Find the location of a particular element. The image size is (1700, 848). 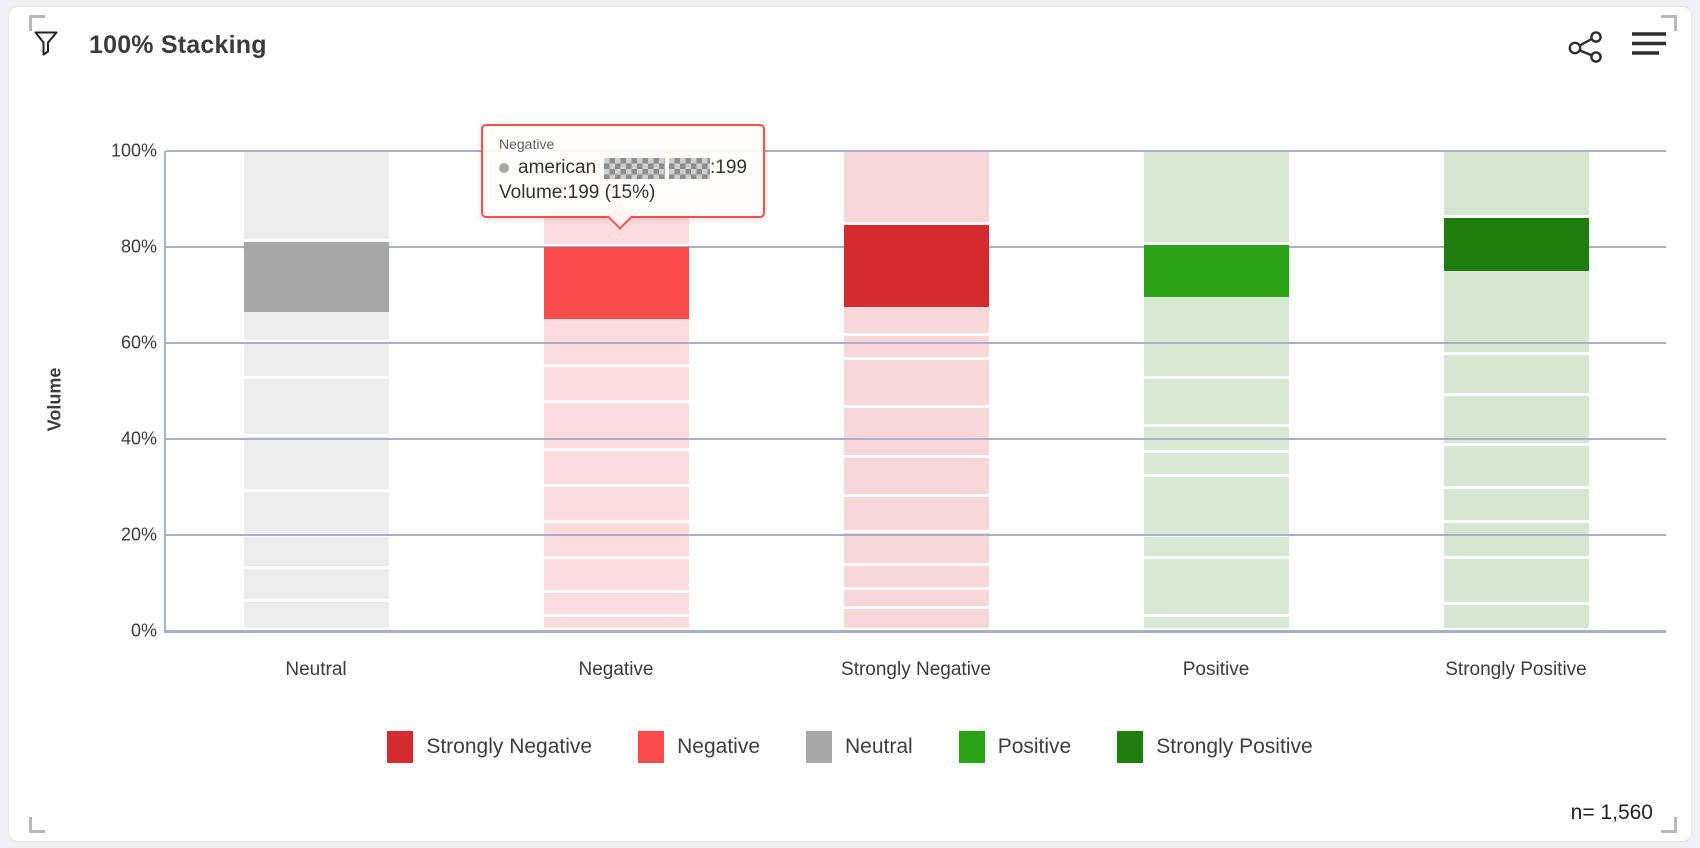

y-tick-label: 40% is located at coordinates (138, 438).